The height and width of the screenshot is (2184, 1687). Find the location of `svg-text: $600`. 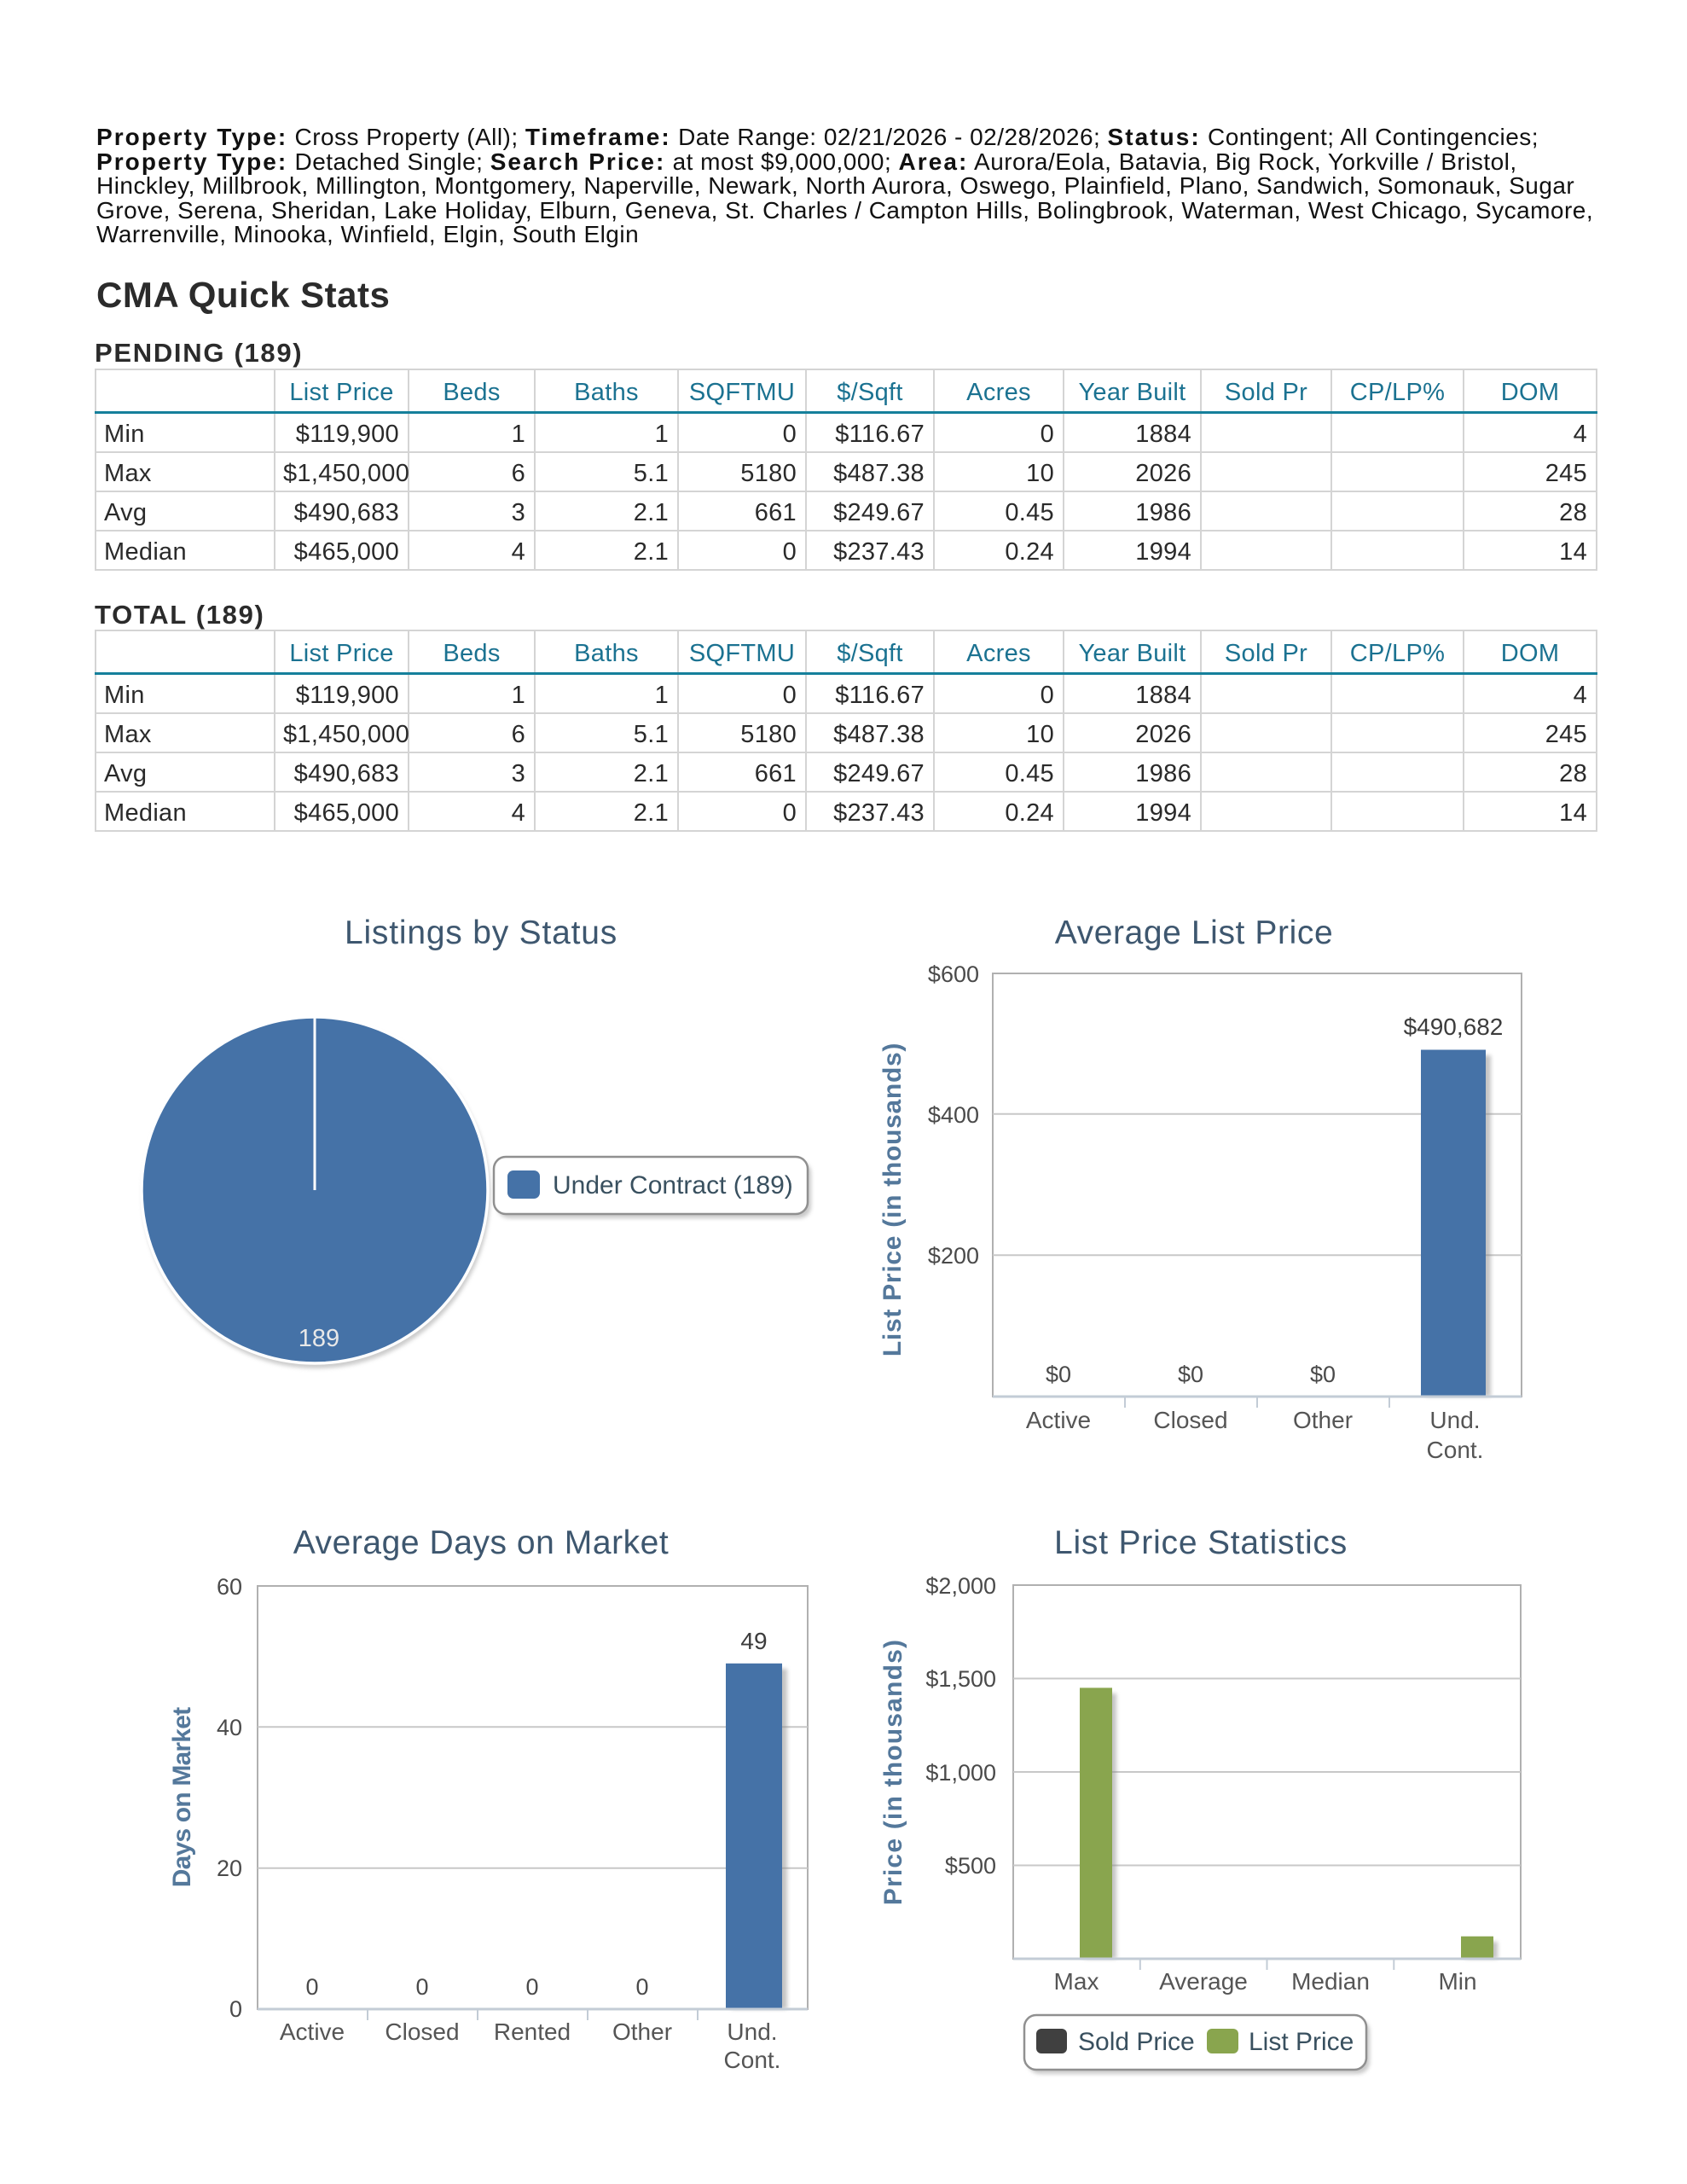

svg-text: $600 is located at coordinates (953, 974).